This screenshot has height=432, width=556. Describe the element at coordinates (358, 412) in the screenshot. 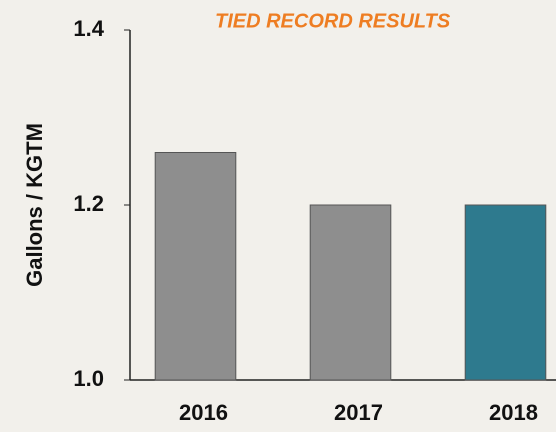

I see `x-tick-label: 2017` at that location.